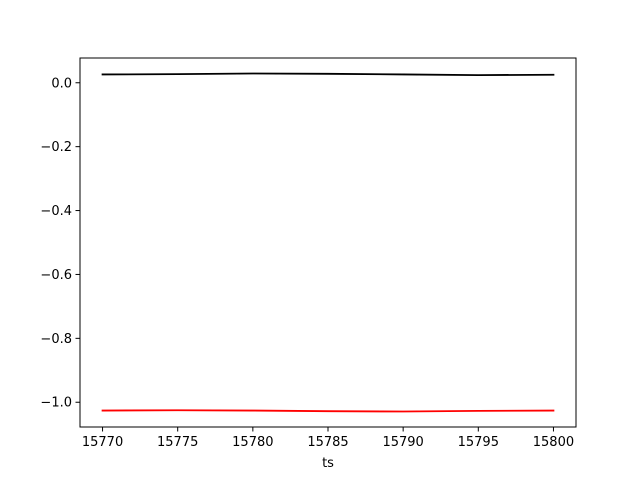 This screenshot has height=480, width=640. Describe the element at coordinates (328, 463) in the screenshot. I see `x-axis-label: ts` at that location.